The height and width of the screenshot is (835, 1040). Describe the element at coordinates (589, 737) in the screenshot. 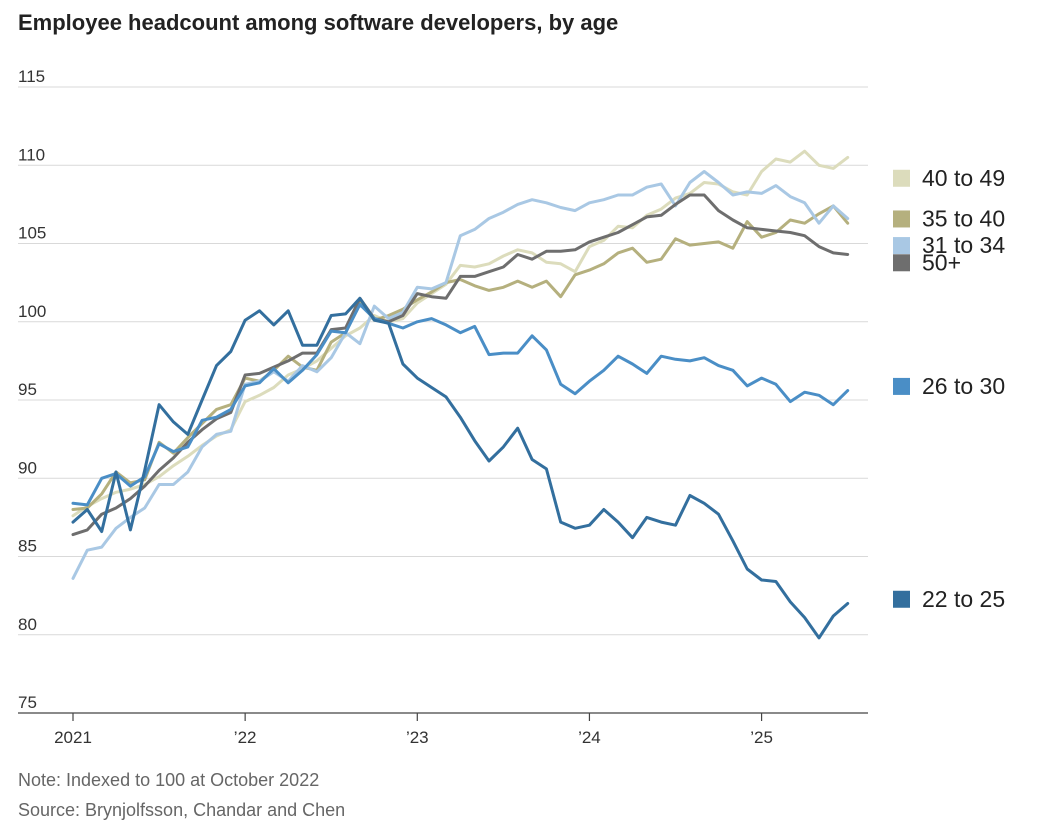

I see `x-tick-label: ’24` at that location.